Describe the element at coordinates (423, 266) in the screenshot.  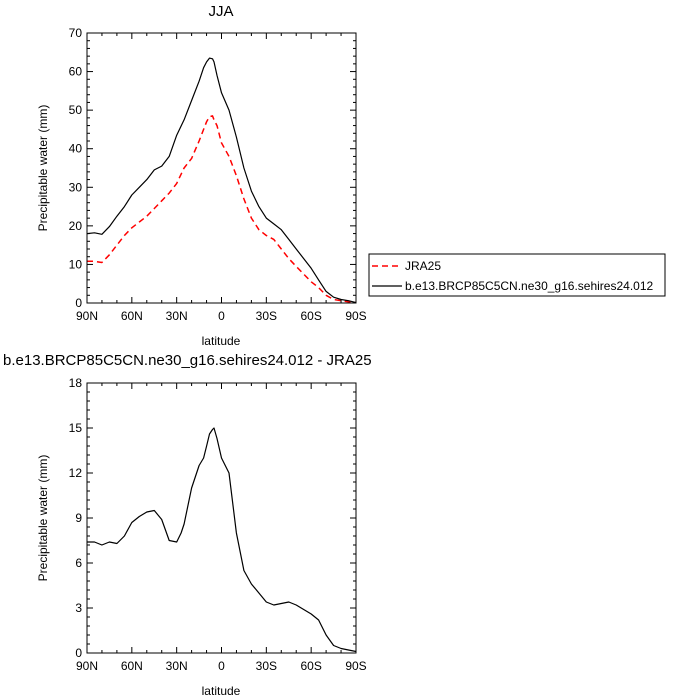
I see `legend-label-jra25: JRA25` at that location.